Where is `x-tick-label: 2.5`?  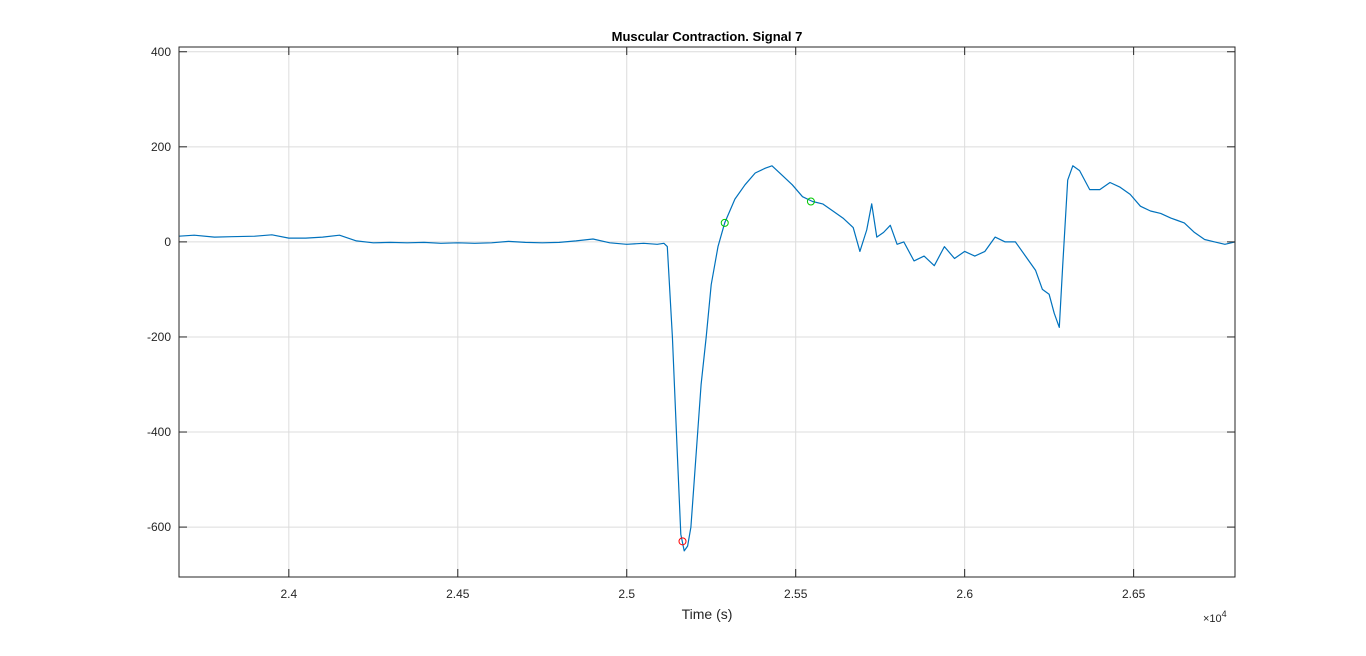
x-tick-label: 2.5 is located at coordinates (626, 594).